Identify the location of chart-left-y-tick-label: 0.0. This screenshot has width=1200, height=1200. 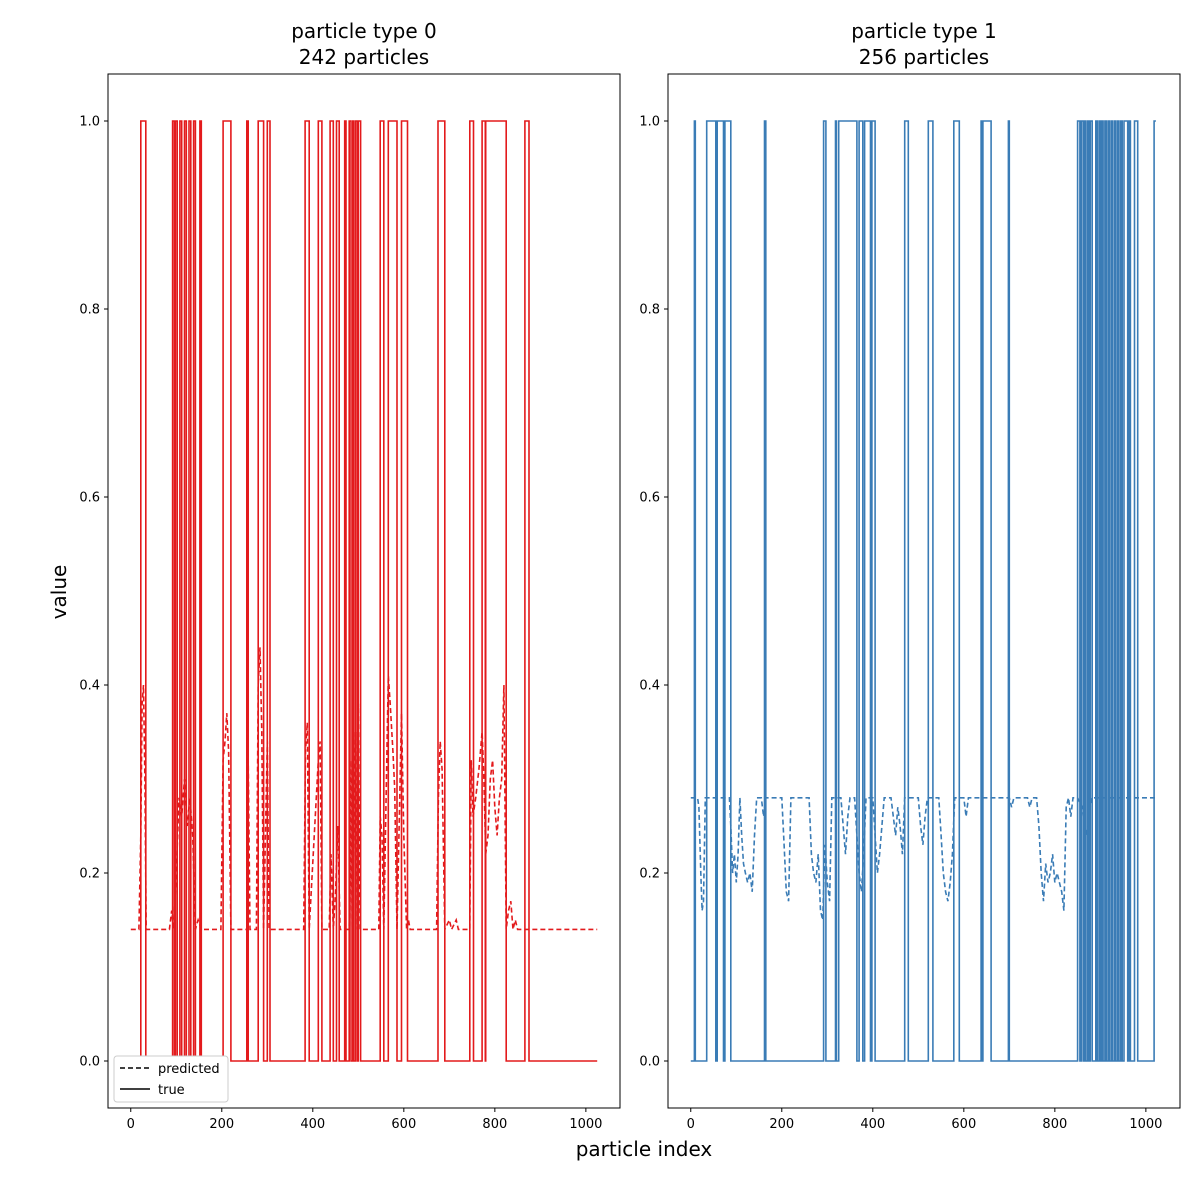
(89, 1062).